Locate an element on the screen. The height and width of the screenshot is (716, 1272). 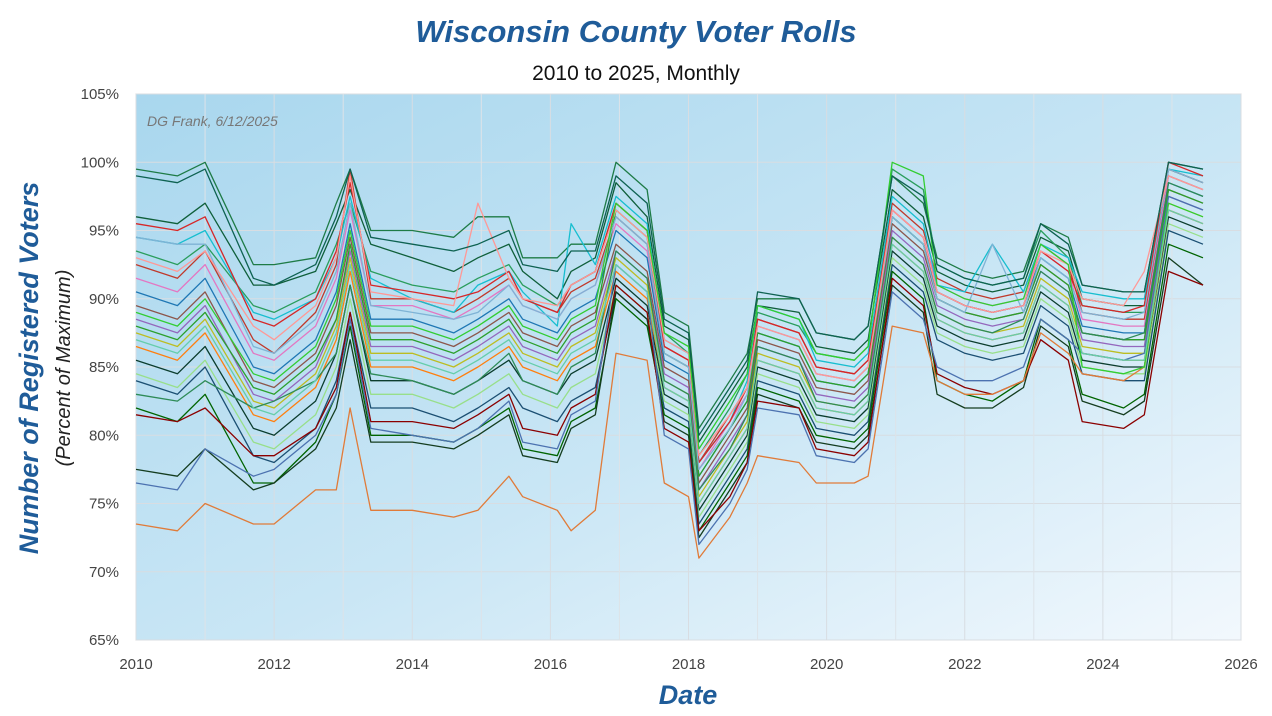
y-axis-ticks: 65% 70% 75% 80% 85% 90% 95% 100% 105% is located at coordinates (100, 367).